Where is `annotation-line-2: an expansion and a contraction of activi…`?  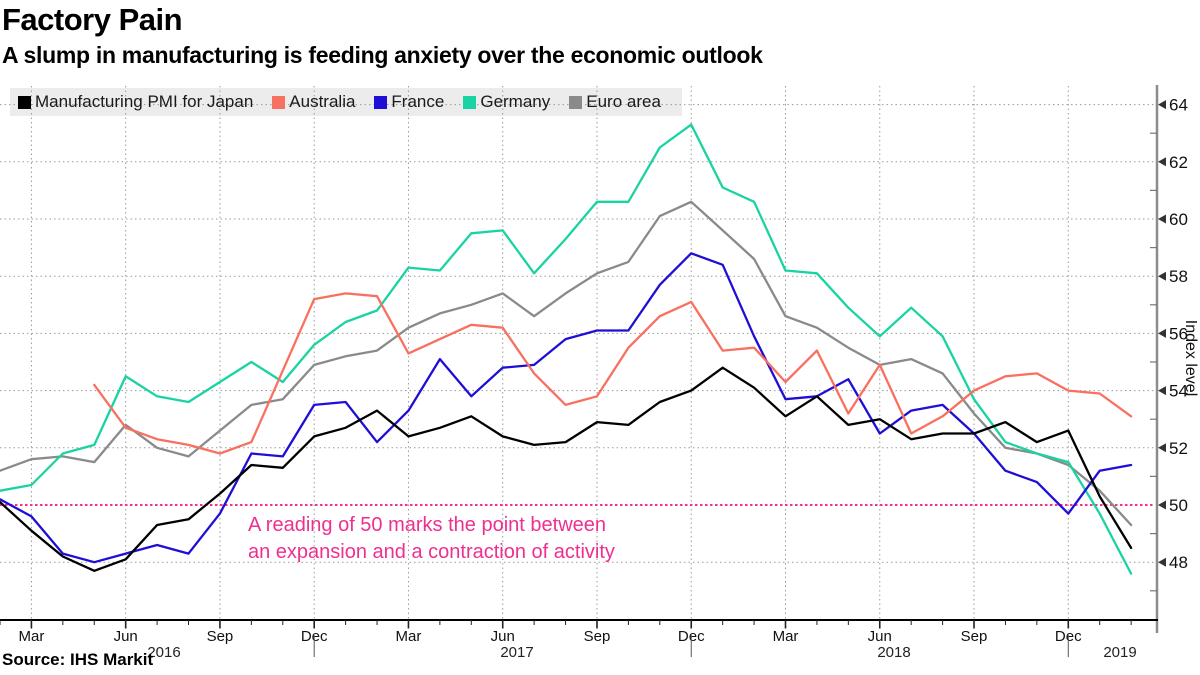 annotation-line-2: an expansion and a contraction of activi… is located at coordinates (431, 552).